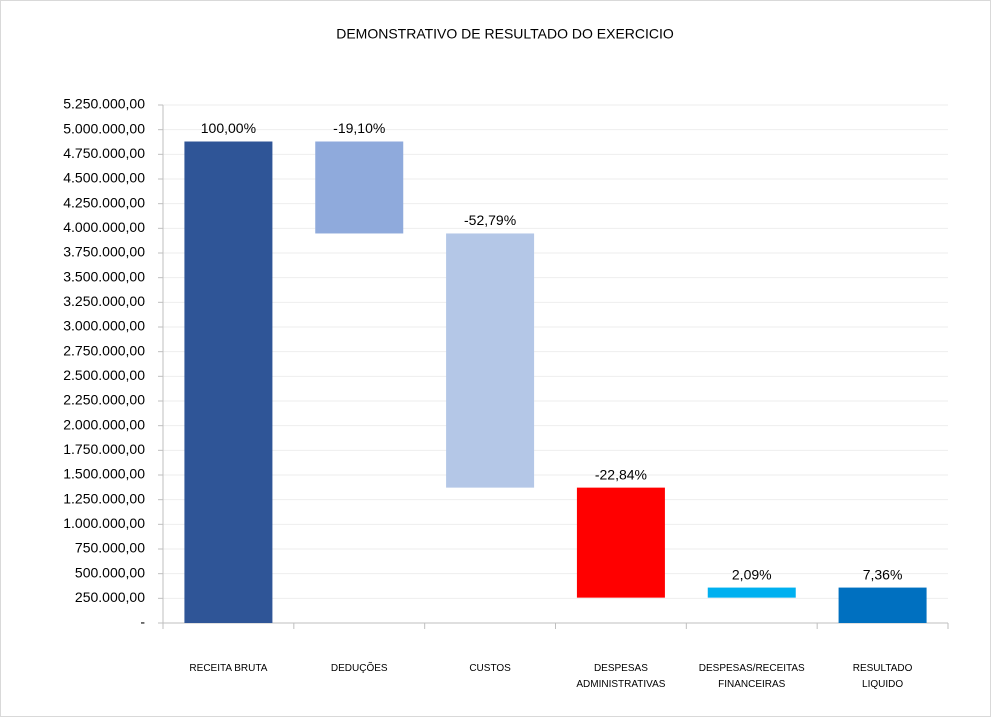 The width and height of the screenshot is (991, 717). What do you see at coordinates (104, 104) in the screenshot?
I see `y-tick-label: 5.250.000,00` at bounding box center [104, 104].